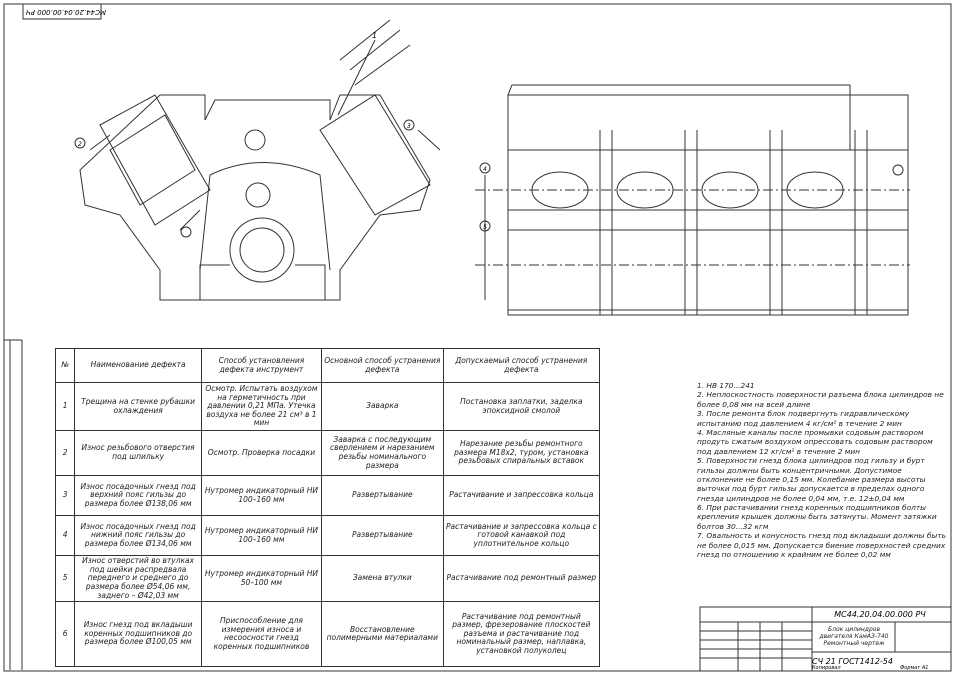 This screenshot has width=955, height=675. What do you see at coordinates (138, 406) in the screenshot?
I see `table-cell: Трещина на стенке рубашки охлаждения` at bounding box center [138, 406].